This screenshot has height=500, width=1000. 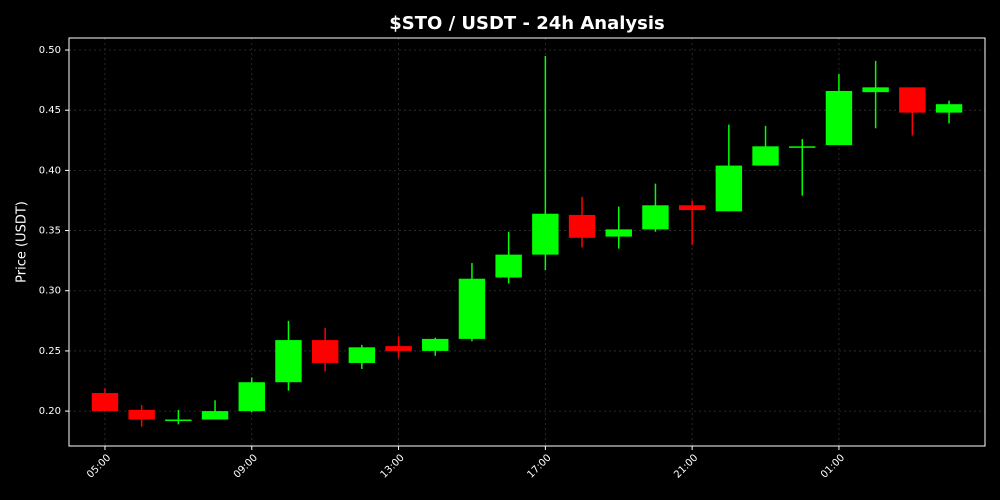 I want to click on y-tick-label: 0.35, so click(x=50, y=231).